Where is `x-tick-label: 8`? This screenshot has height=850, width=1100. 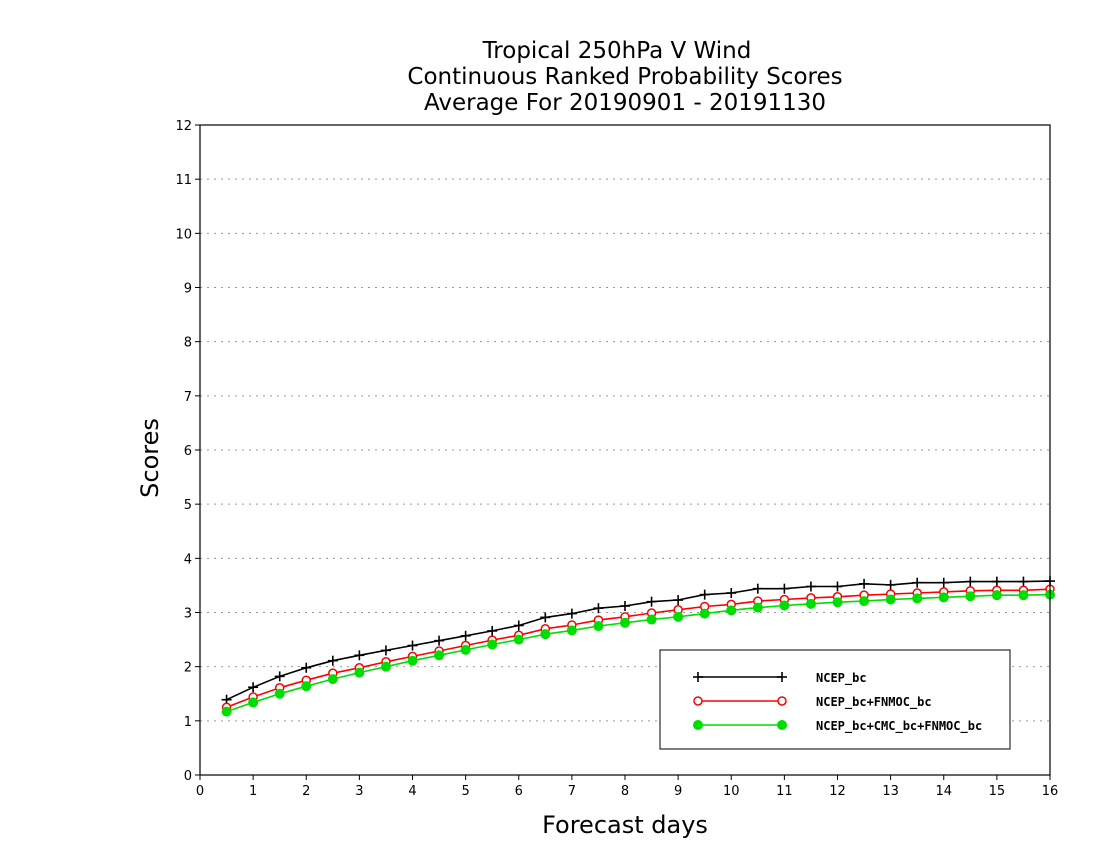 x-tick-label: 8 is located at coordinates (625, 791).